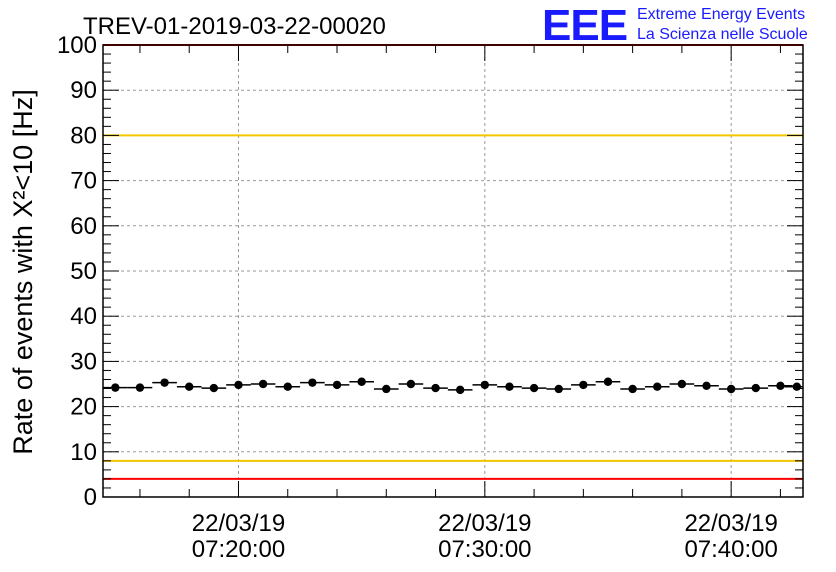 This screenshot has width=836, height=572. I want to click on y-tick-label: 40, so click(83, 316).